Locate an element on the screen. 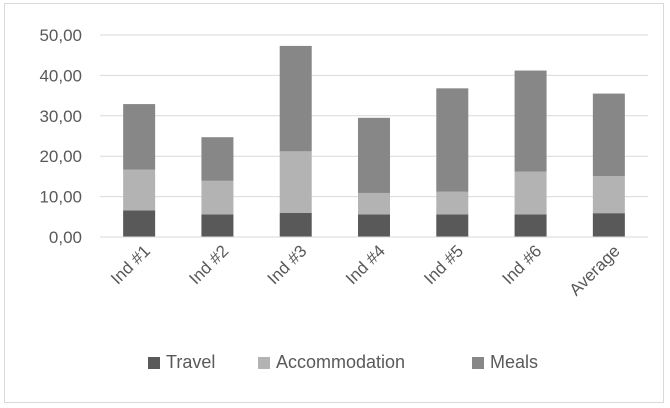 The height and width of the screenshot is (408, 670). y-tick-label: 30,00 is located at coordinates (60, 116).